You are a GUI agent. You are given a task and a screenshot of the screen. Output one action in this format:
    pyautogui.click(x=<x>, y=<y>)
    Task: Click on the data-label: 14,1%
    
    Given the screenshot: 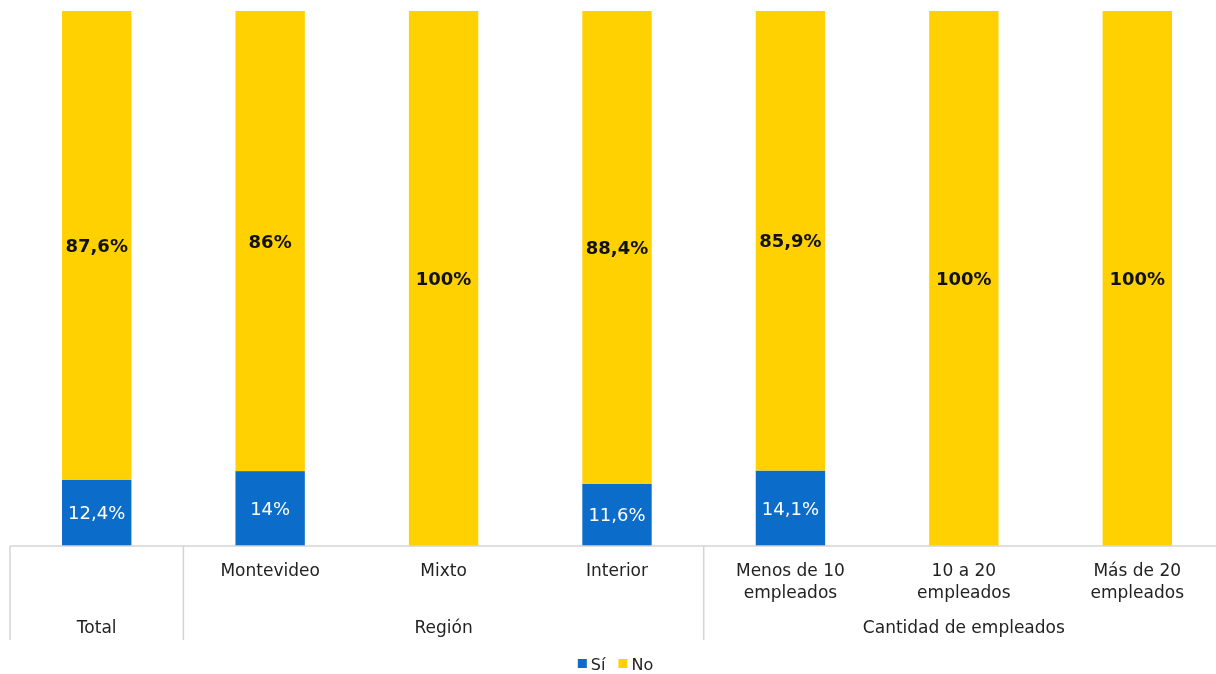 What is the action you would take?
    pyautogui.click(x=790, y=508)
    